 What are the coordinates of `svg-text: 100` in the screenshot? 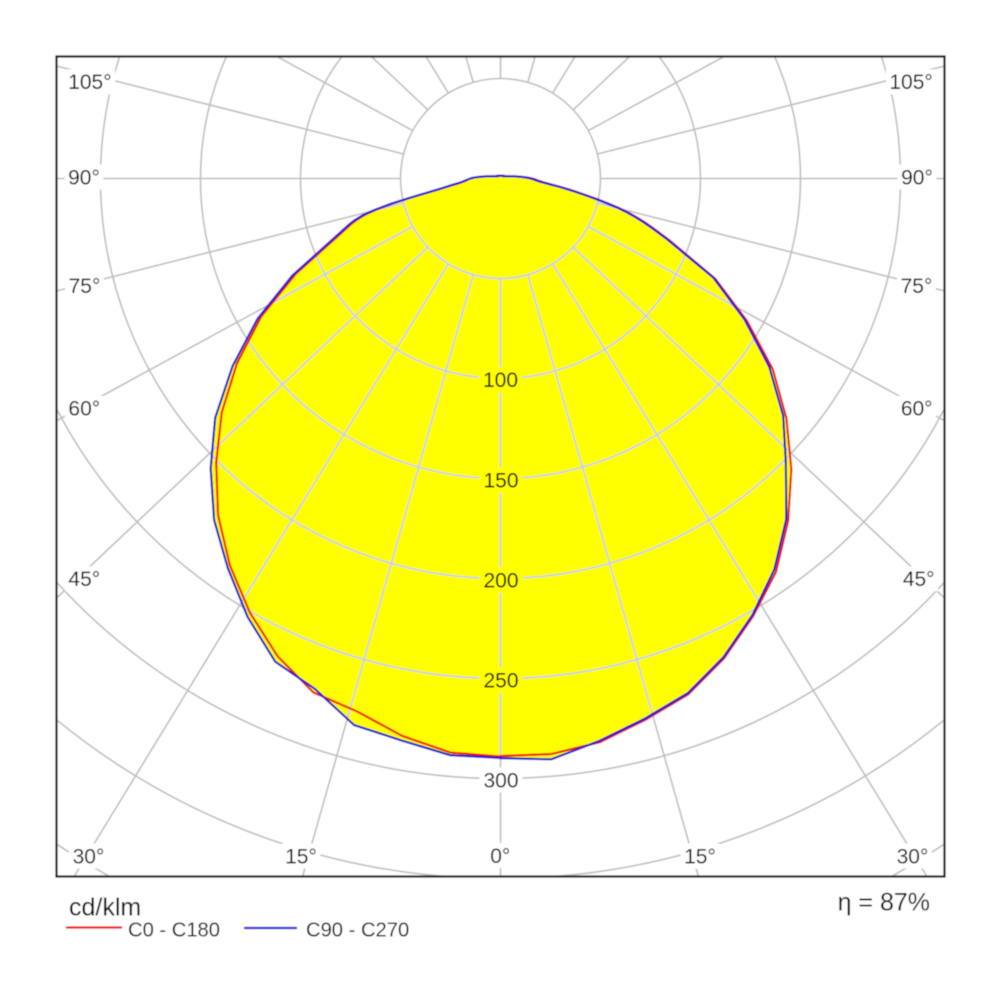 It's located at (500, 380).